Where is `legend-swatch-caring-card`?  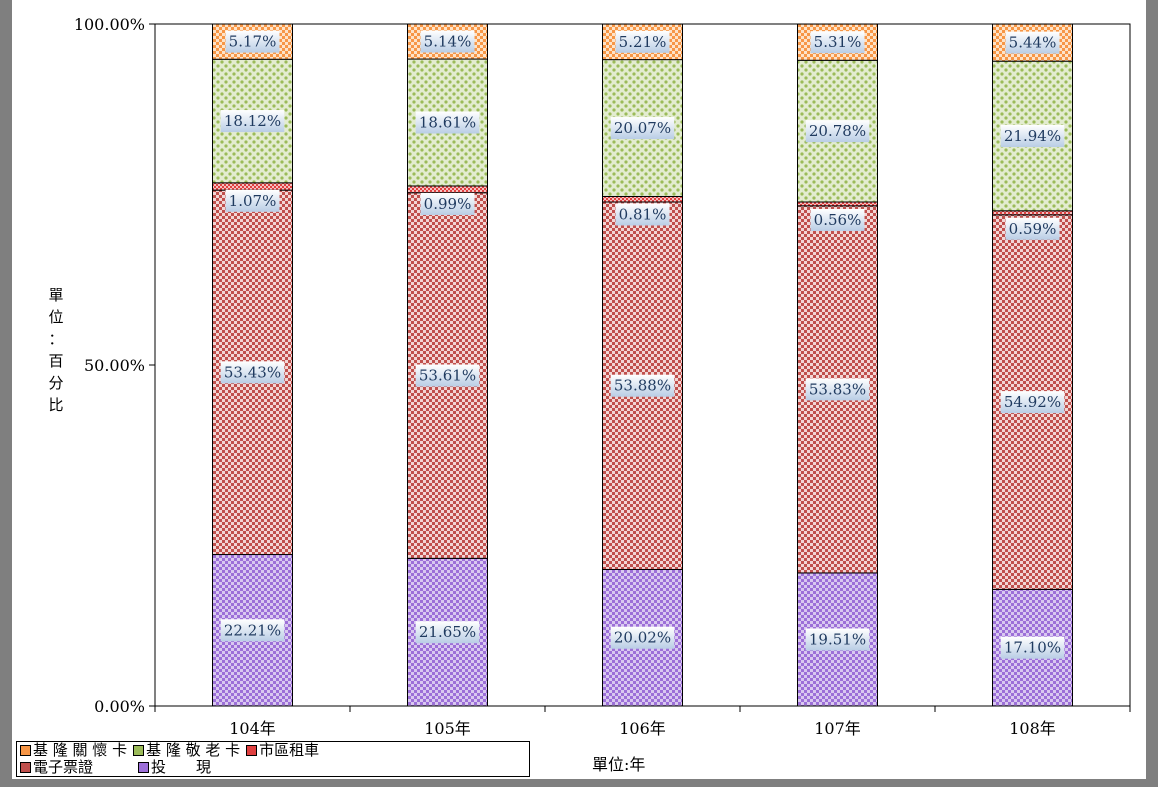
legend-swatch-caring-card is located at coordinates (25, 750).